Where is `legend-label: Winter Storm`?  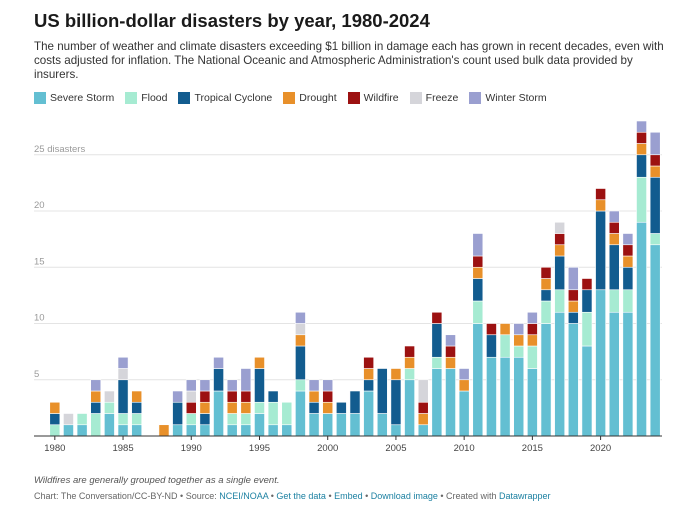
legend-label: Winter Storm is located at coordinates (516, 98).